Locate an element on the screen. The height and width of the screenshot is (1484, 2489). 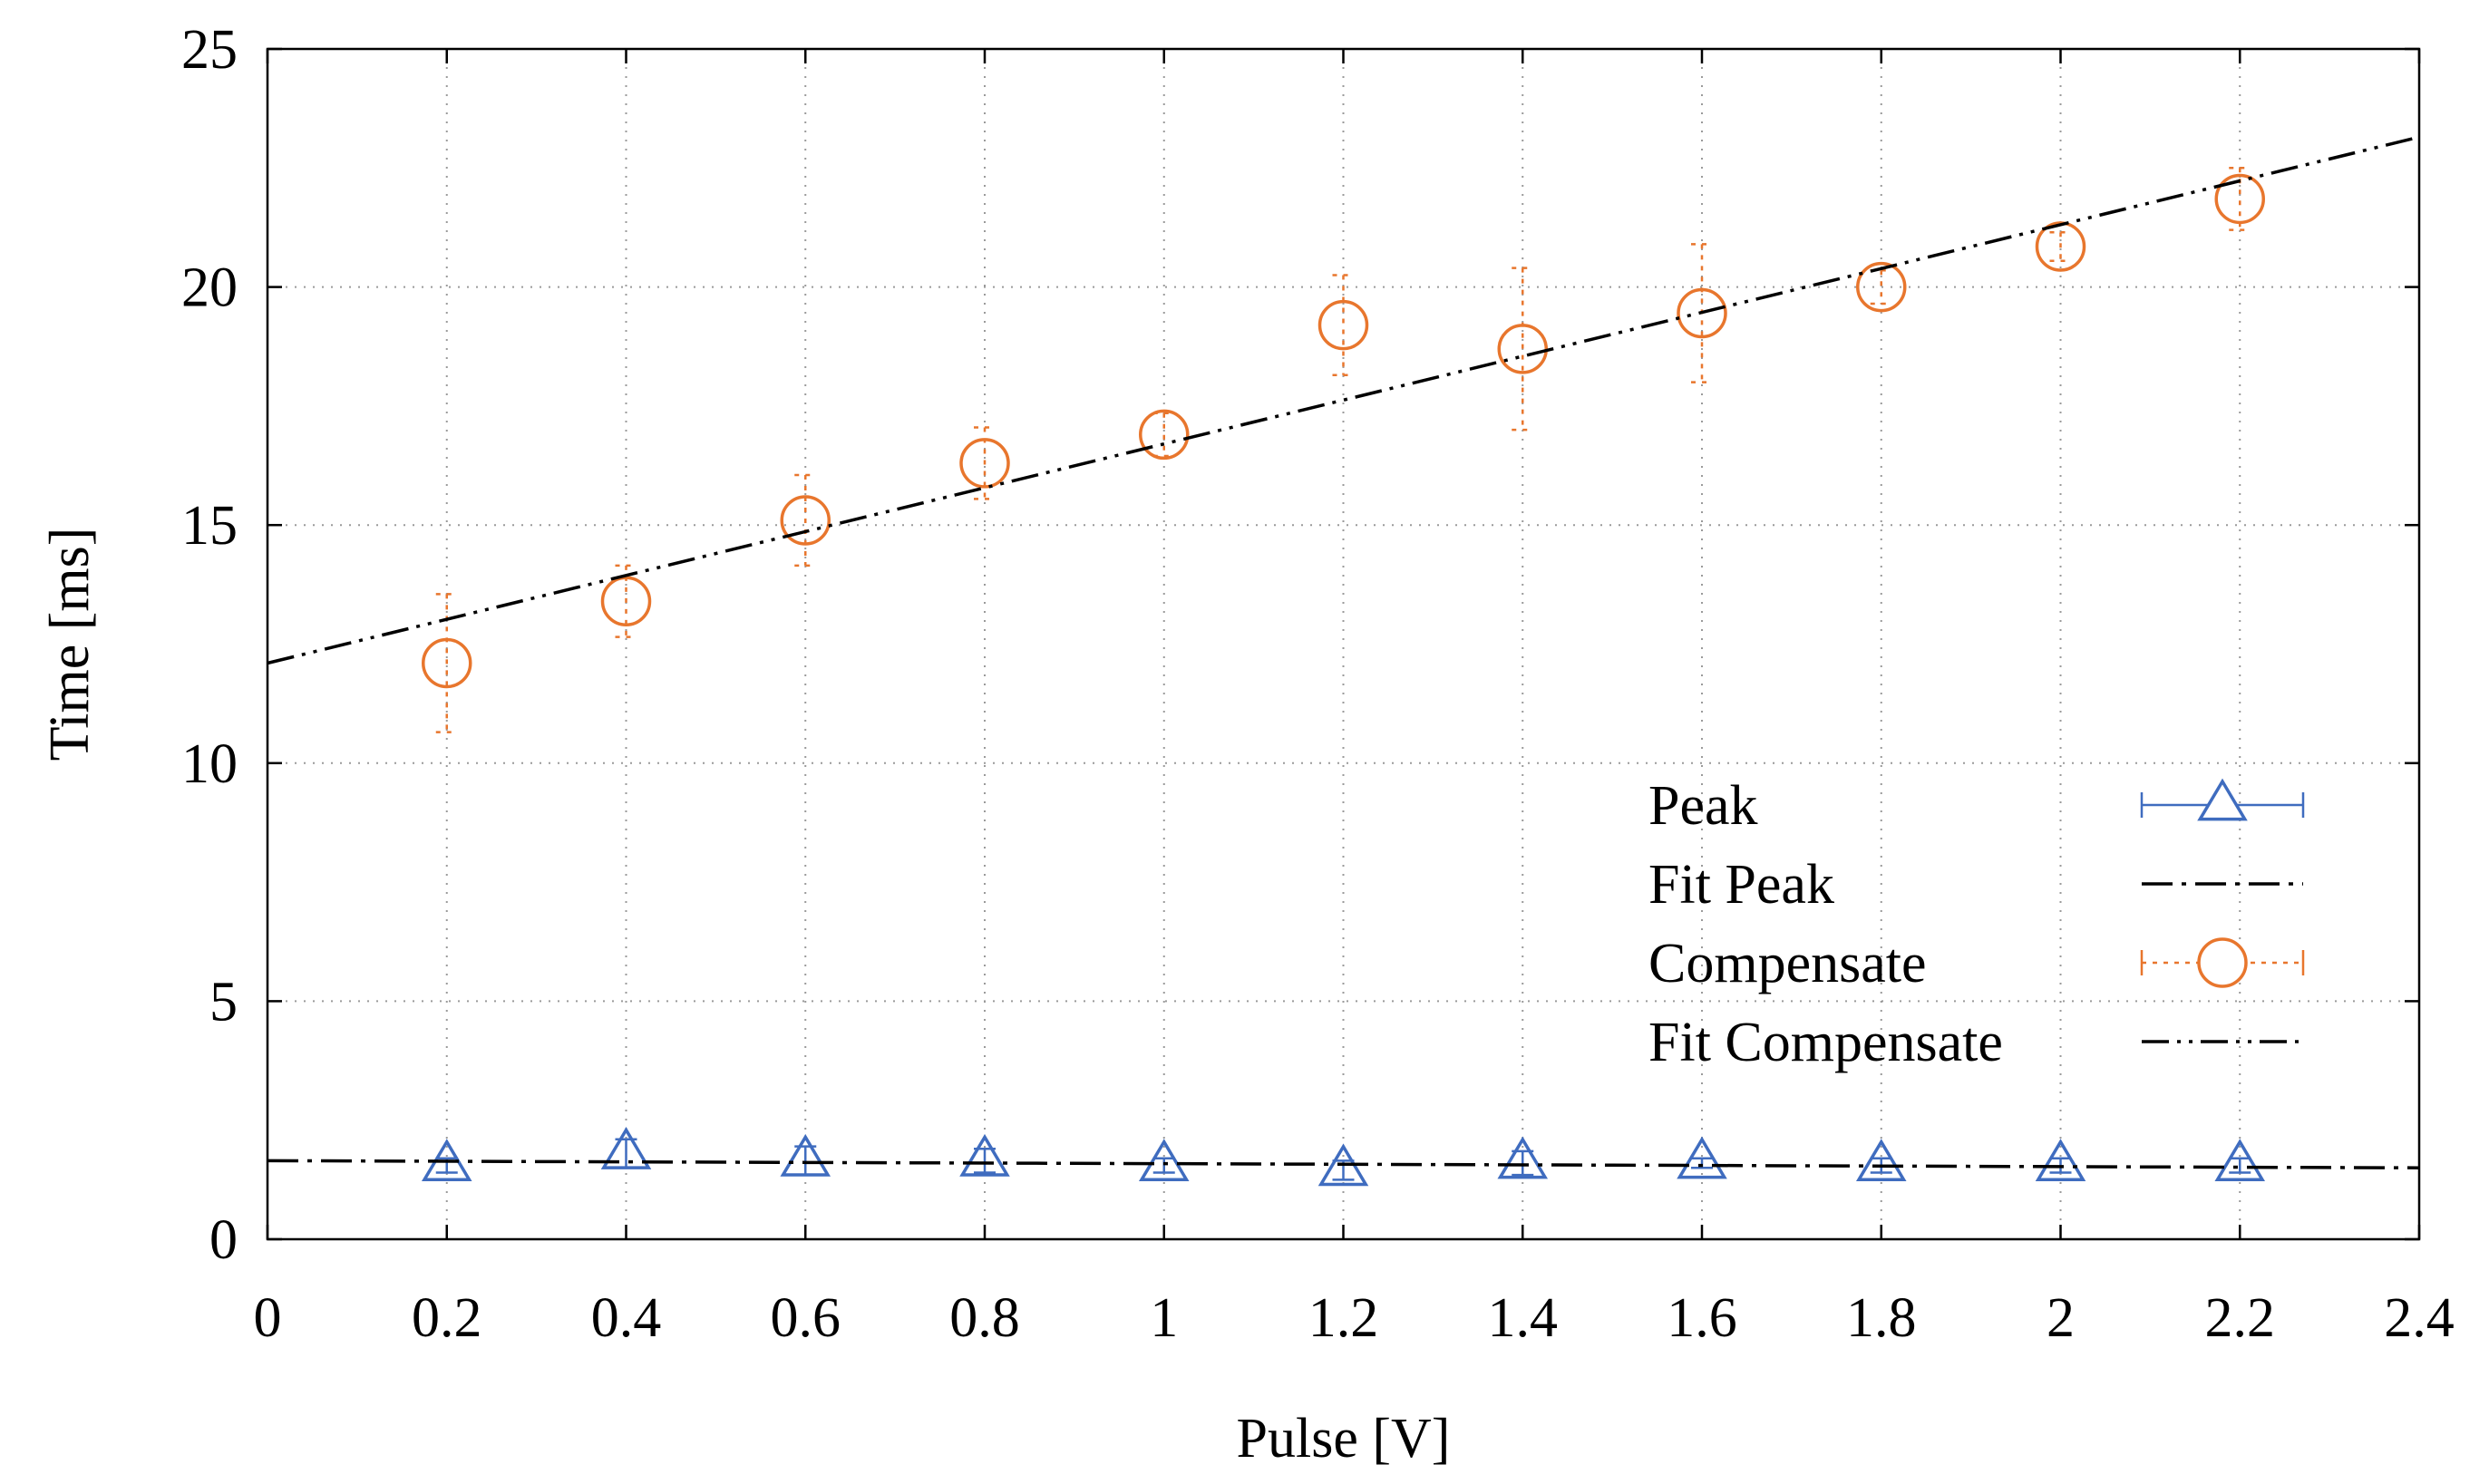
y-tick-labels: 0 5 10 15 20 25 is located at coordinates (209, 645).